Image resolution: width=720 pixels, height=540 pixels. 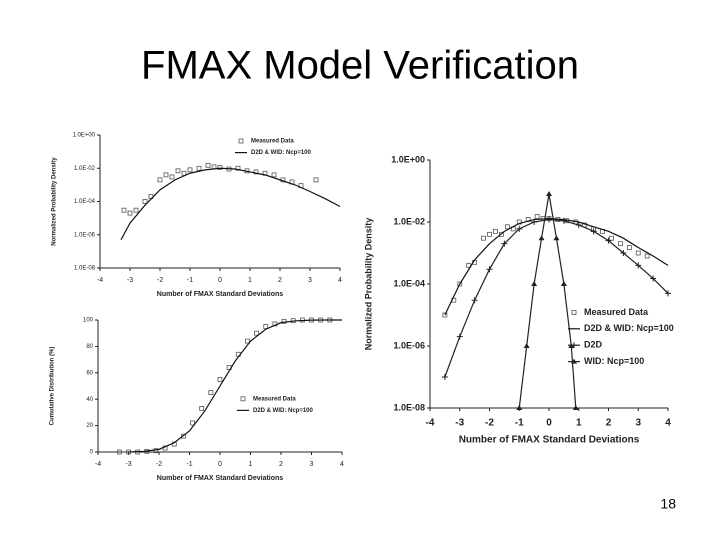 What do you see at coordinates (614, 361) in the screenshot?
I see `legend-label: WID: Ncp=100` at bounding box center [614, 361].